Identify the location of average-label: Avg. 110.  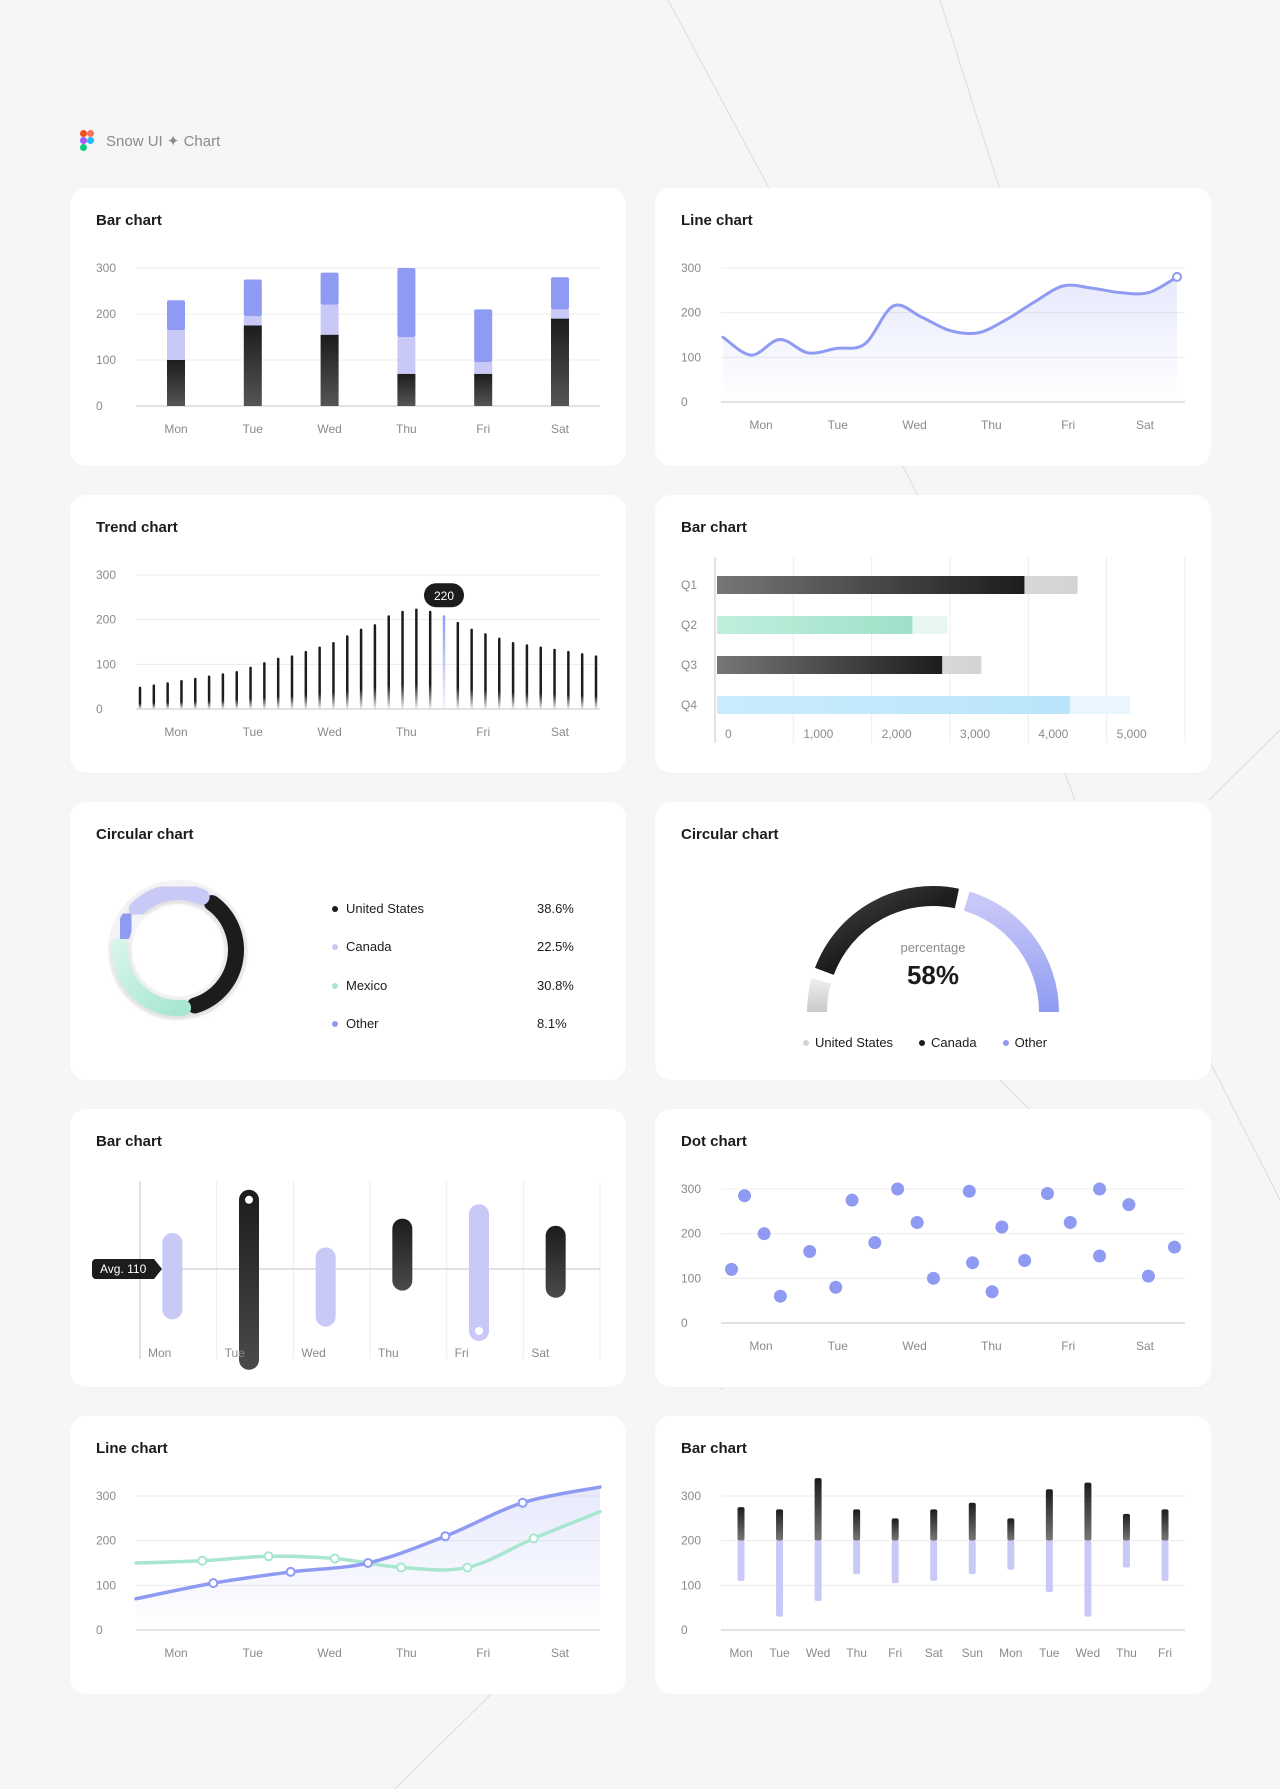
(123, 1269).